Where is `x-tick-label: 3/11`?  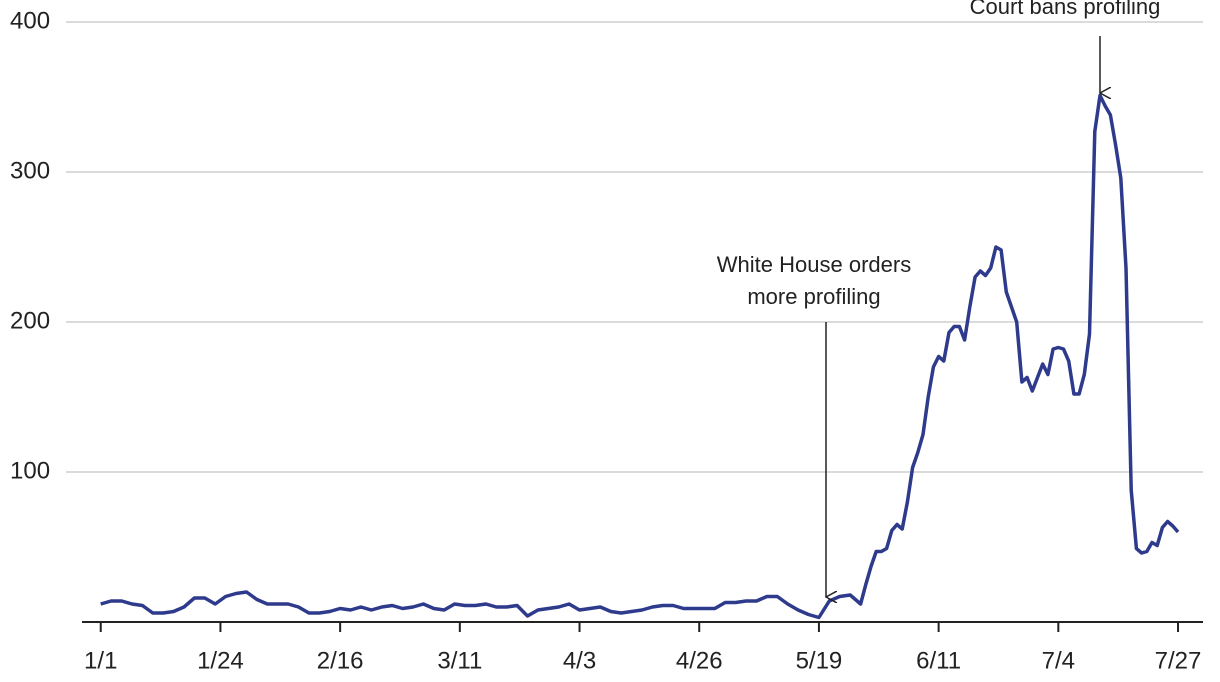
x-tick-label: 3/11 is located at coordinates (459, 660).